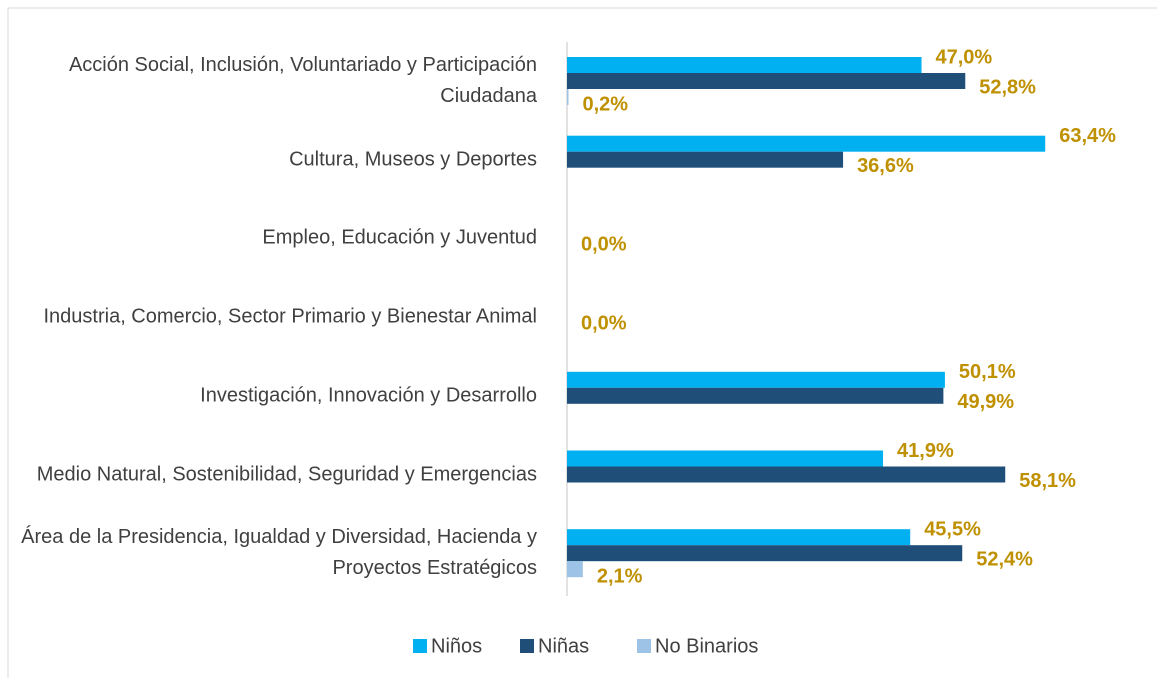 This screenshot has width=1157, height=678. What do you see at coordinates (1004, 559) in the screenshot?
I see `value-label: 52,4%` at bounding box center [1004, 559].